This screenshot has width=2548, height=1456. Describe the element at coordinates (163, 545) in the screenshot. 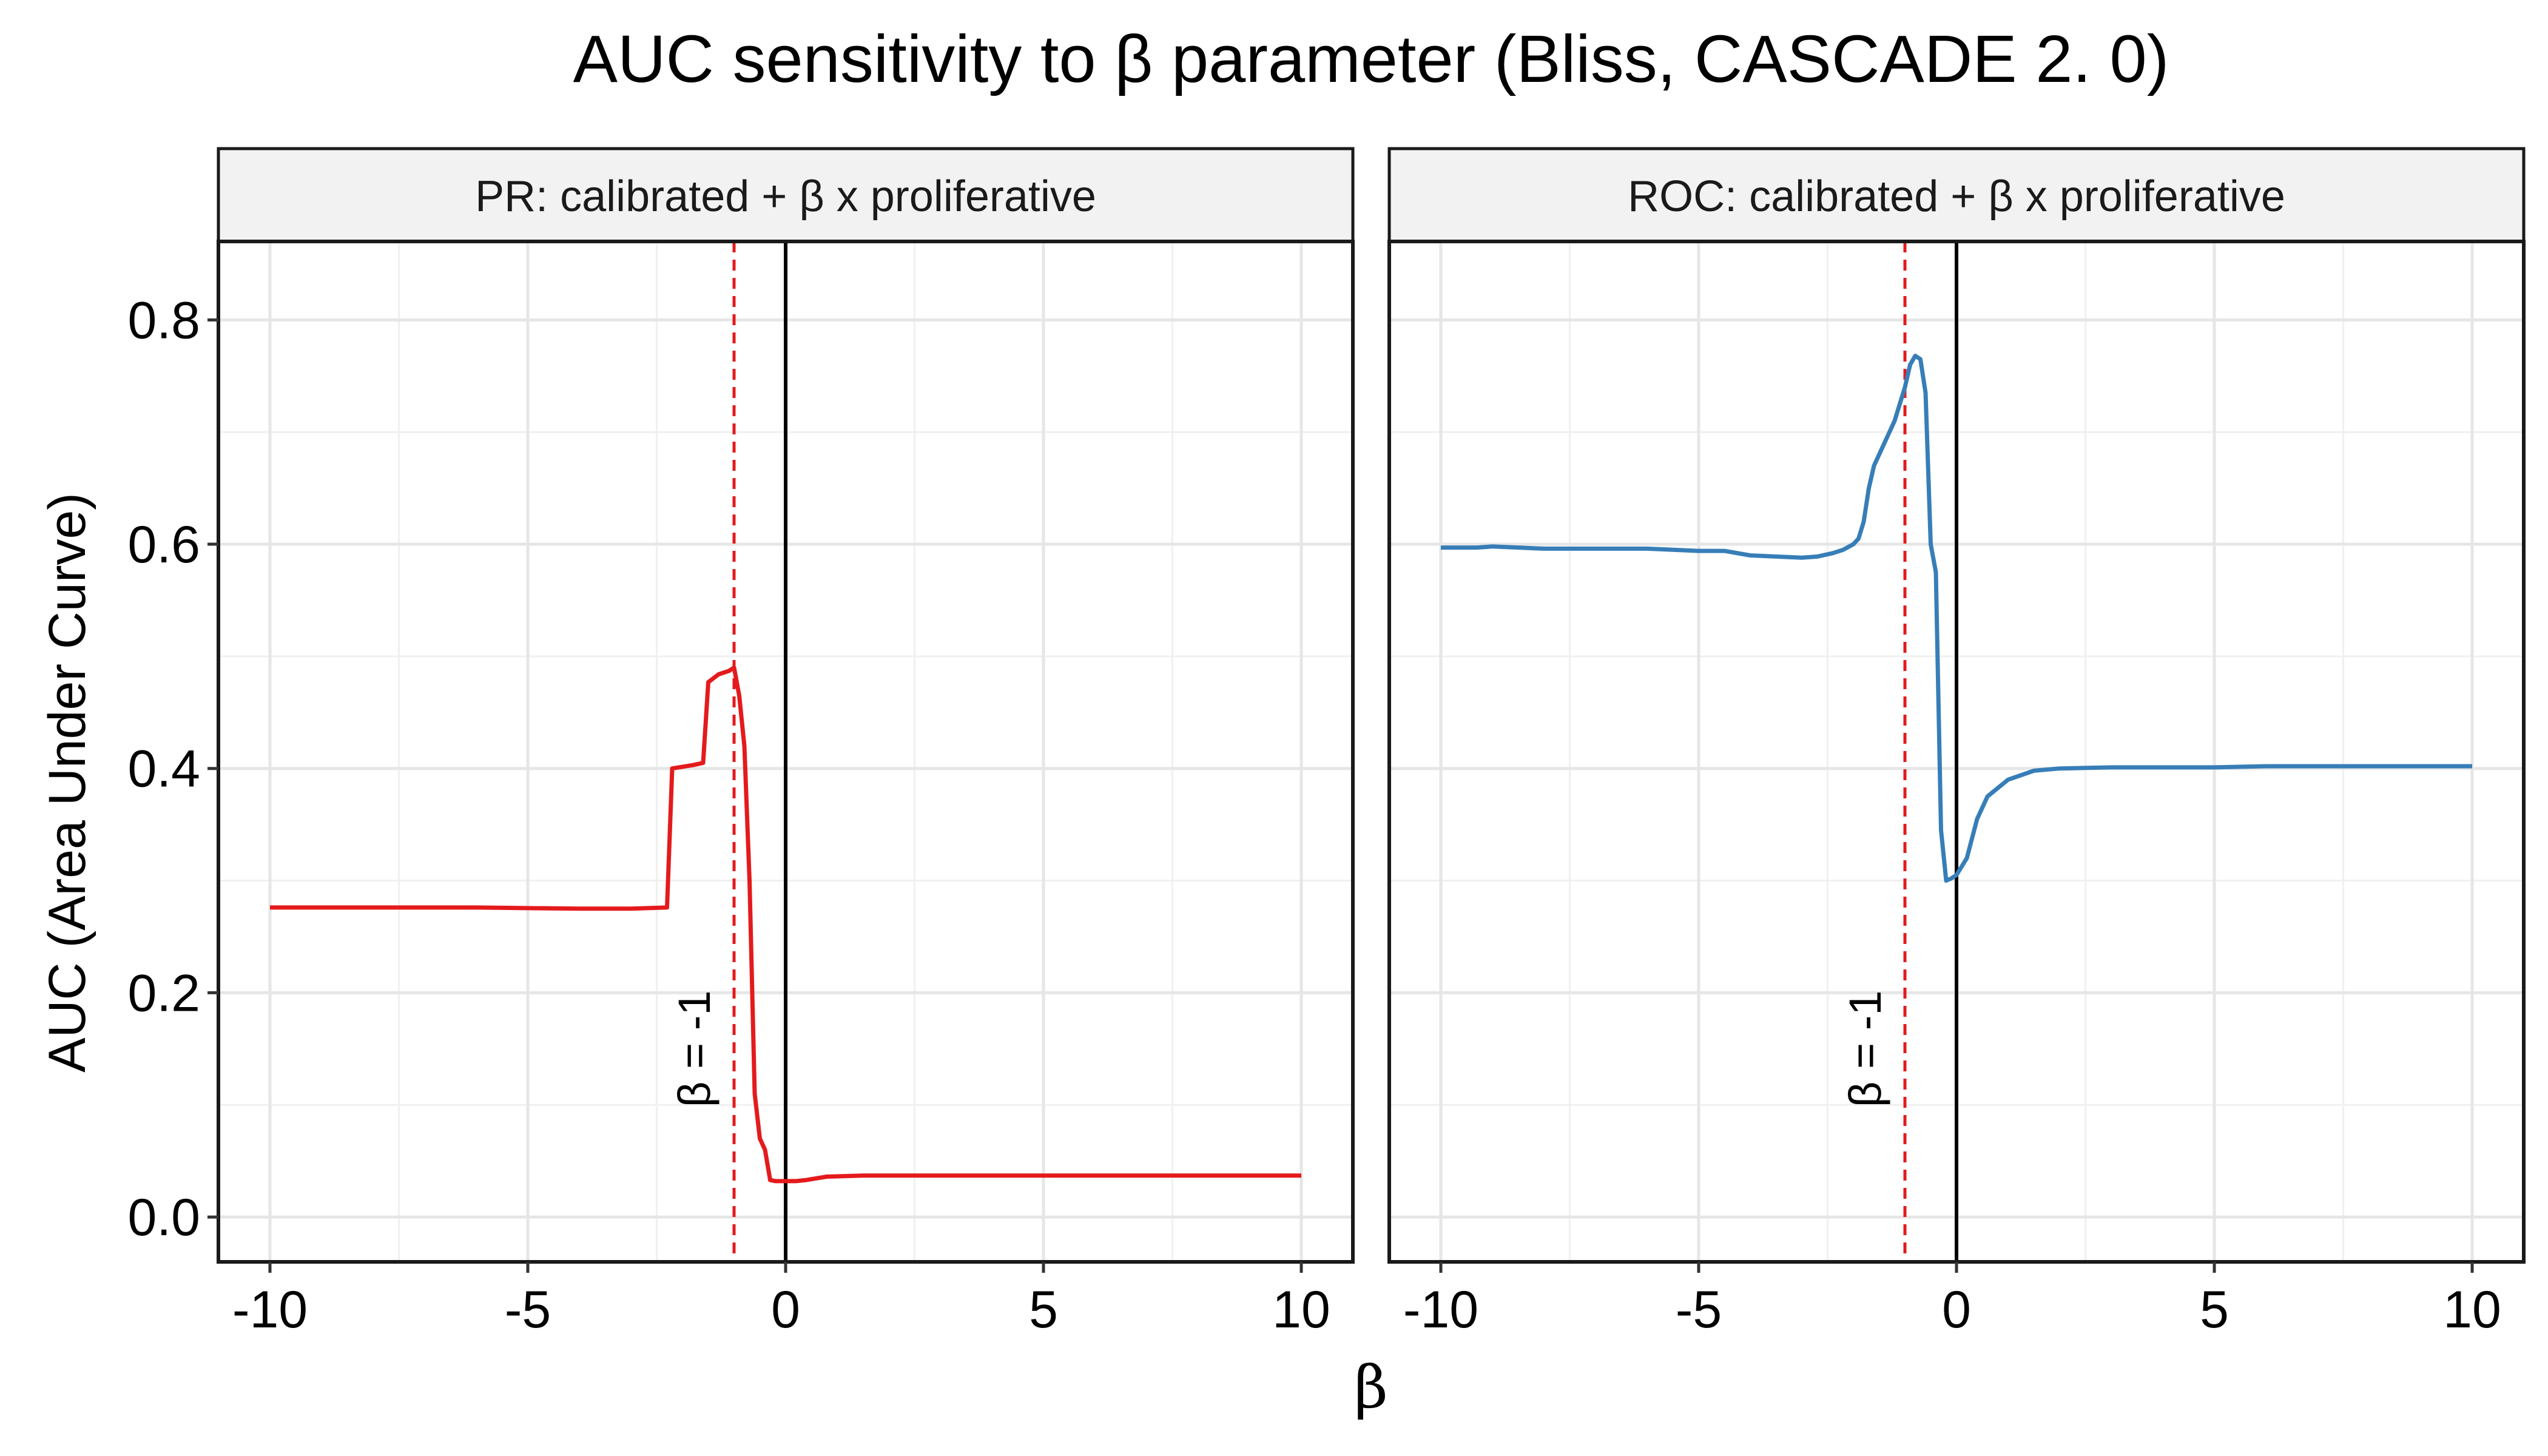

I see `y-tick-label: 0.6` at that location.